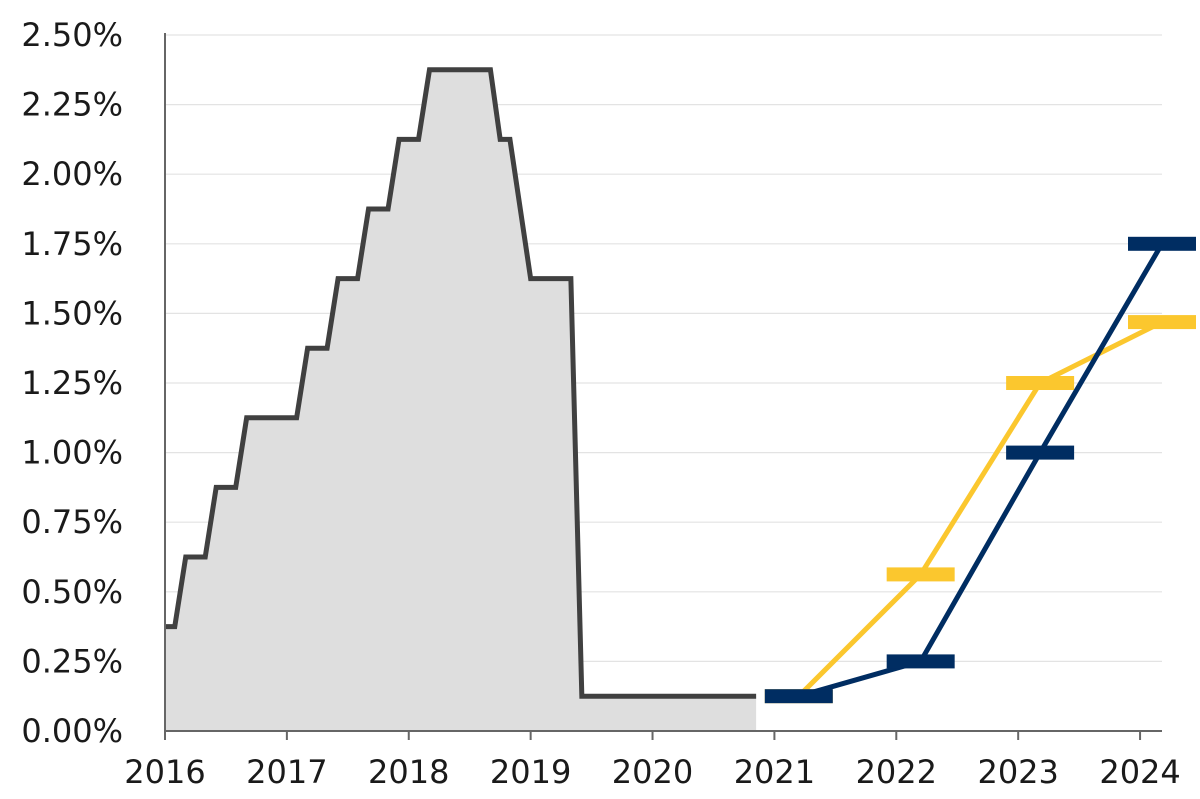 This screenshot has height=799, width=1200. I want to click on x-tick-labels: 2016 2017 2018 2019 2020 2021 2022 2023 2024, so click(652, 772).